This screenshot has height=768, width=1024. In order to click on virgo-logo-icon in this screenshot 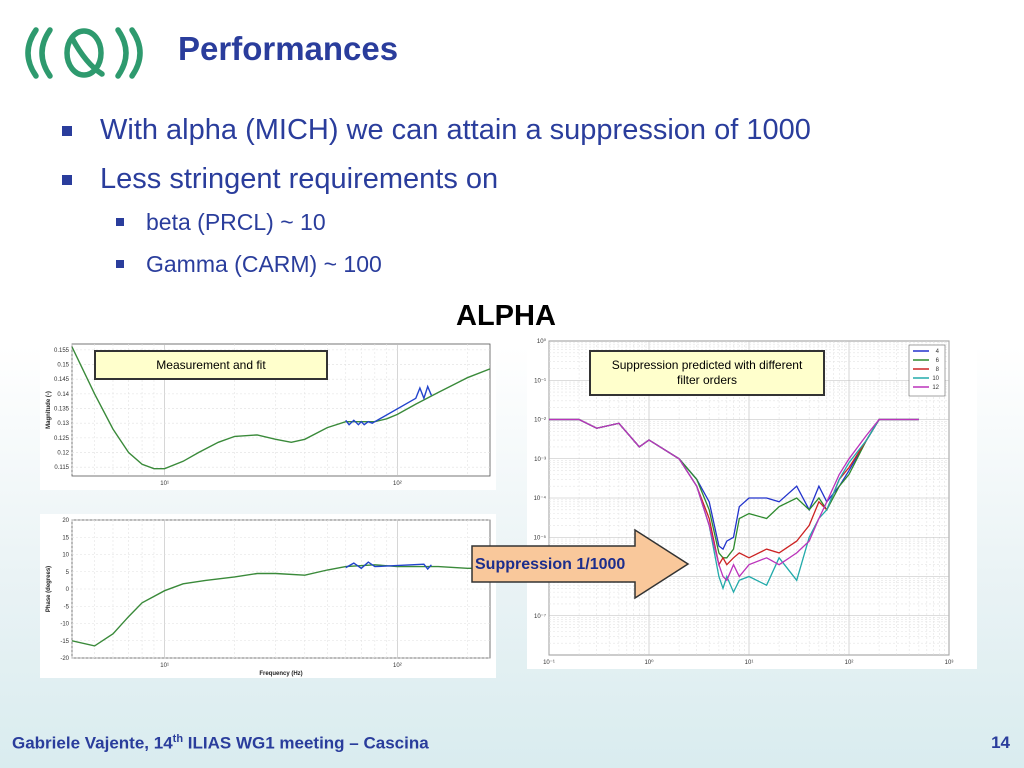, I will do `click(84, 53)`.